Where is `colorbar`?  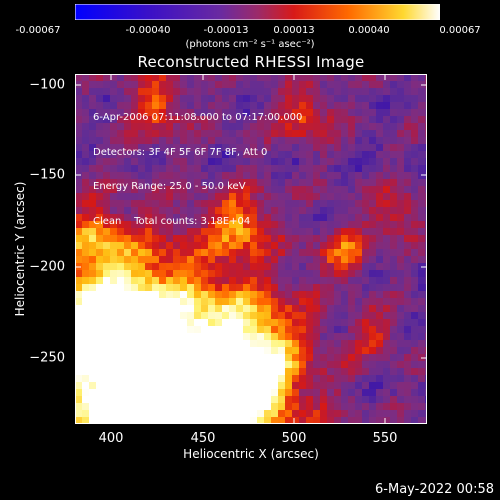 colorbar is located at coordinates (257, 12).